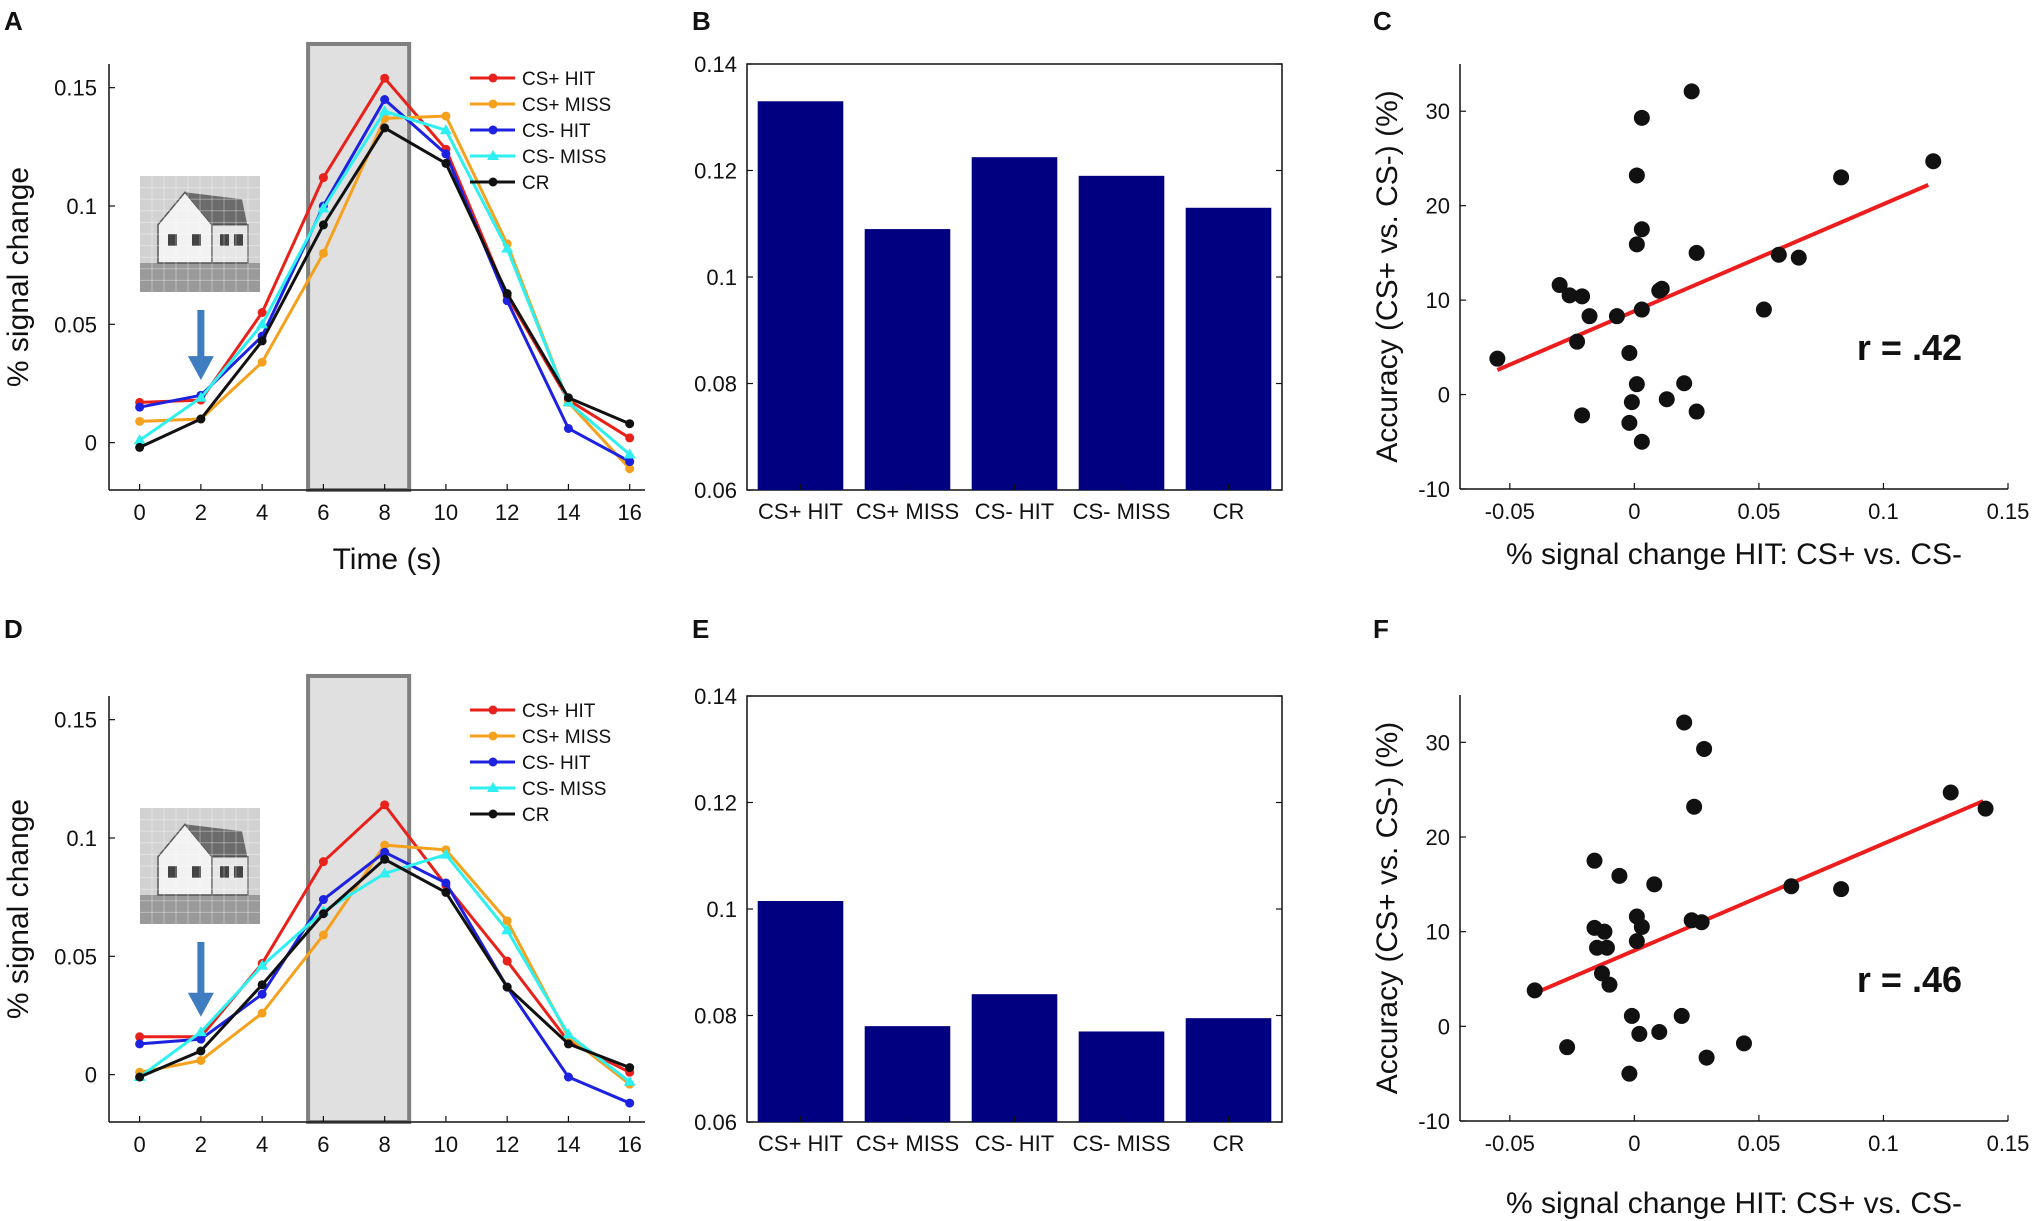 Image resolution: width=2039 pixels, height=1221 pixels. What do you see at coordinates (1909, 347) in the screenshot?
I see `correlation-annotation: r = .42` at bounding box center [1909, 347].